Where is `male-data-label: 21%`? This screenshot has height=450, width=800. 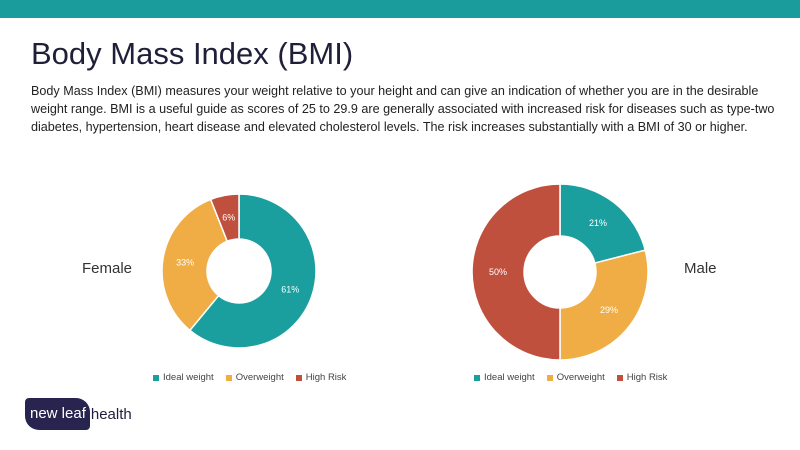 male-data-label: 21% is located at coordinates (598, 223).